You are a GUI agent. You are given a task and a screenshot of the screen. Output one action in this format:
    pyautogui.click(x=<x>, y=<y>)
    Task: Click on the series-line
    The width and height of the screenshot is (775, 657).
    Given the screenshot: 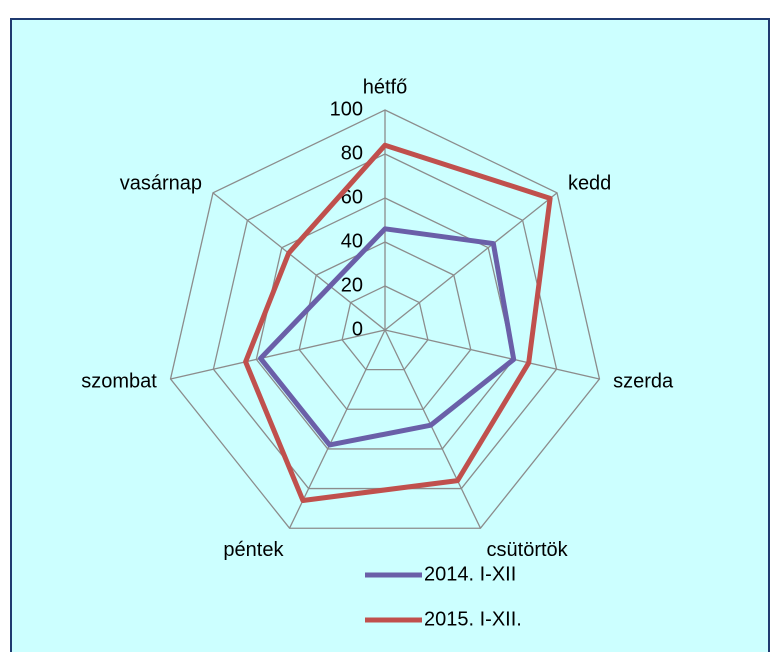 What is the action you would take?
    pyautogui.click(x=387, y=337)
    